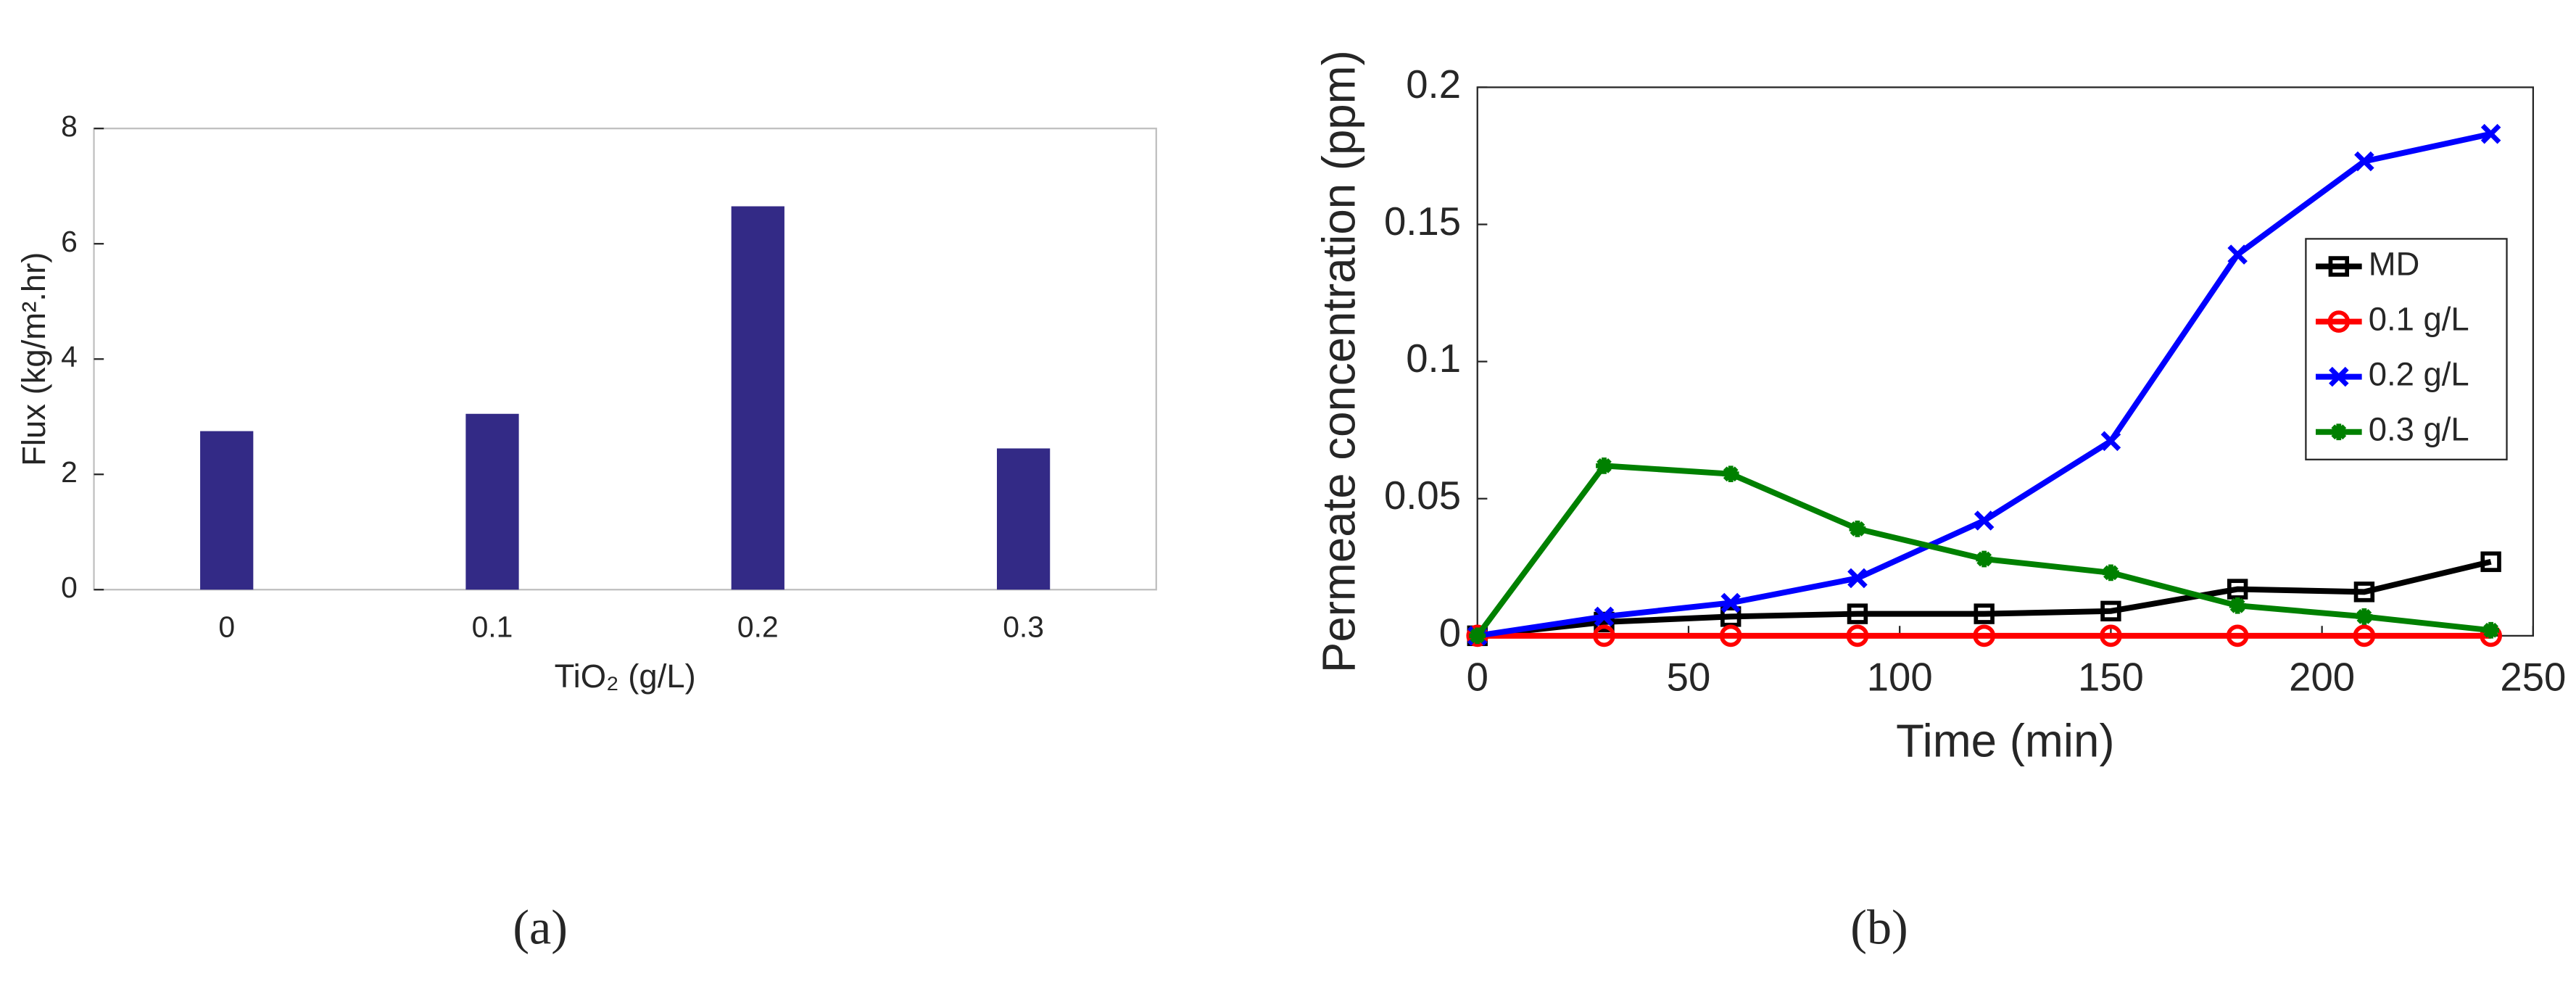 Image resolution: width=2576 pixels, height=981 pixels. Describe the element at coordinates (2111, 678) in the screenshot. I see `x-tick-label: 150` at that location.